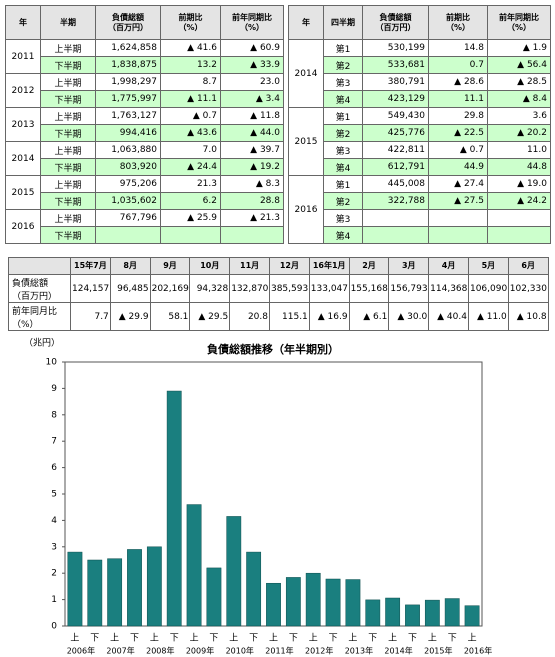 This screenshot has width=555, height=657. I want to click on data-row: 下半期, so click(145, 235).